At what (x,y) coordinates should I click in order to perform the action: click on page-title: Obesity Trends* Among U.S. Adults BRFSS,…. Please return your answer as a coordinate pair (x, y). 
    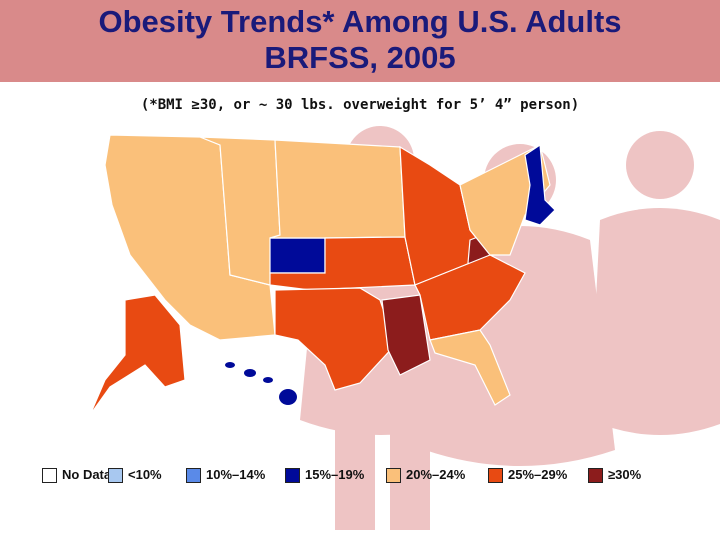
    Looking at the image, I should click on (360, 40).